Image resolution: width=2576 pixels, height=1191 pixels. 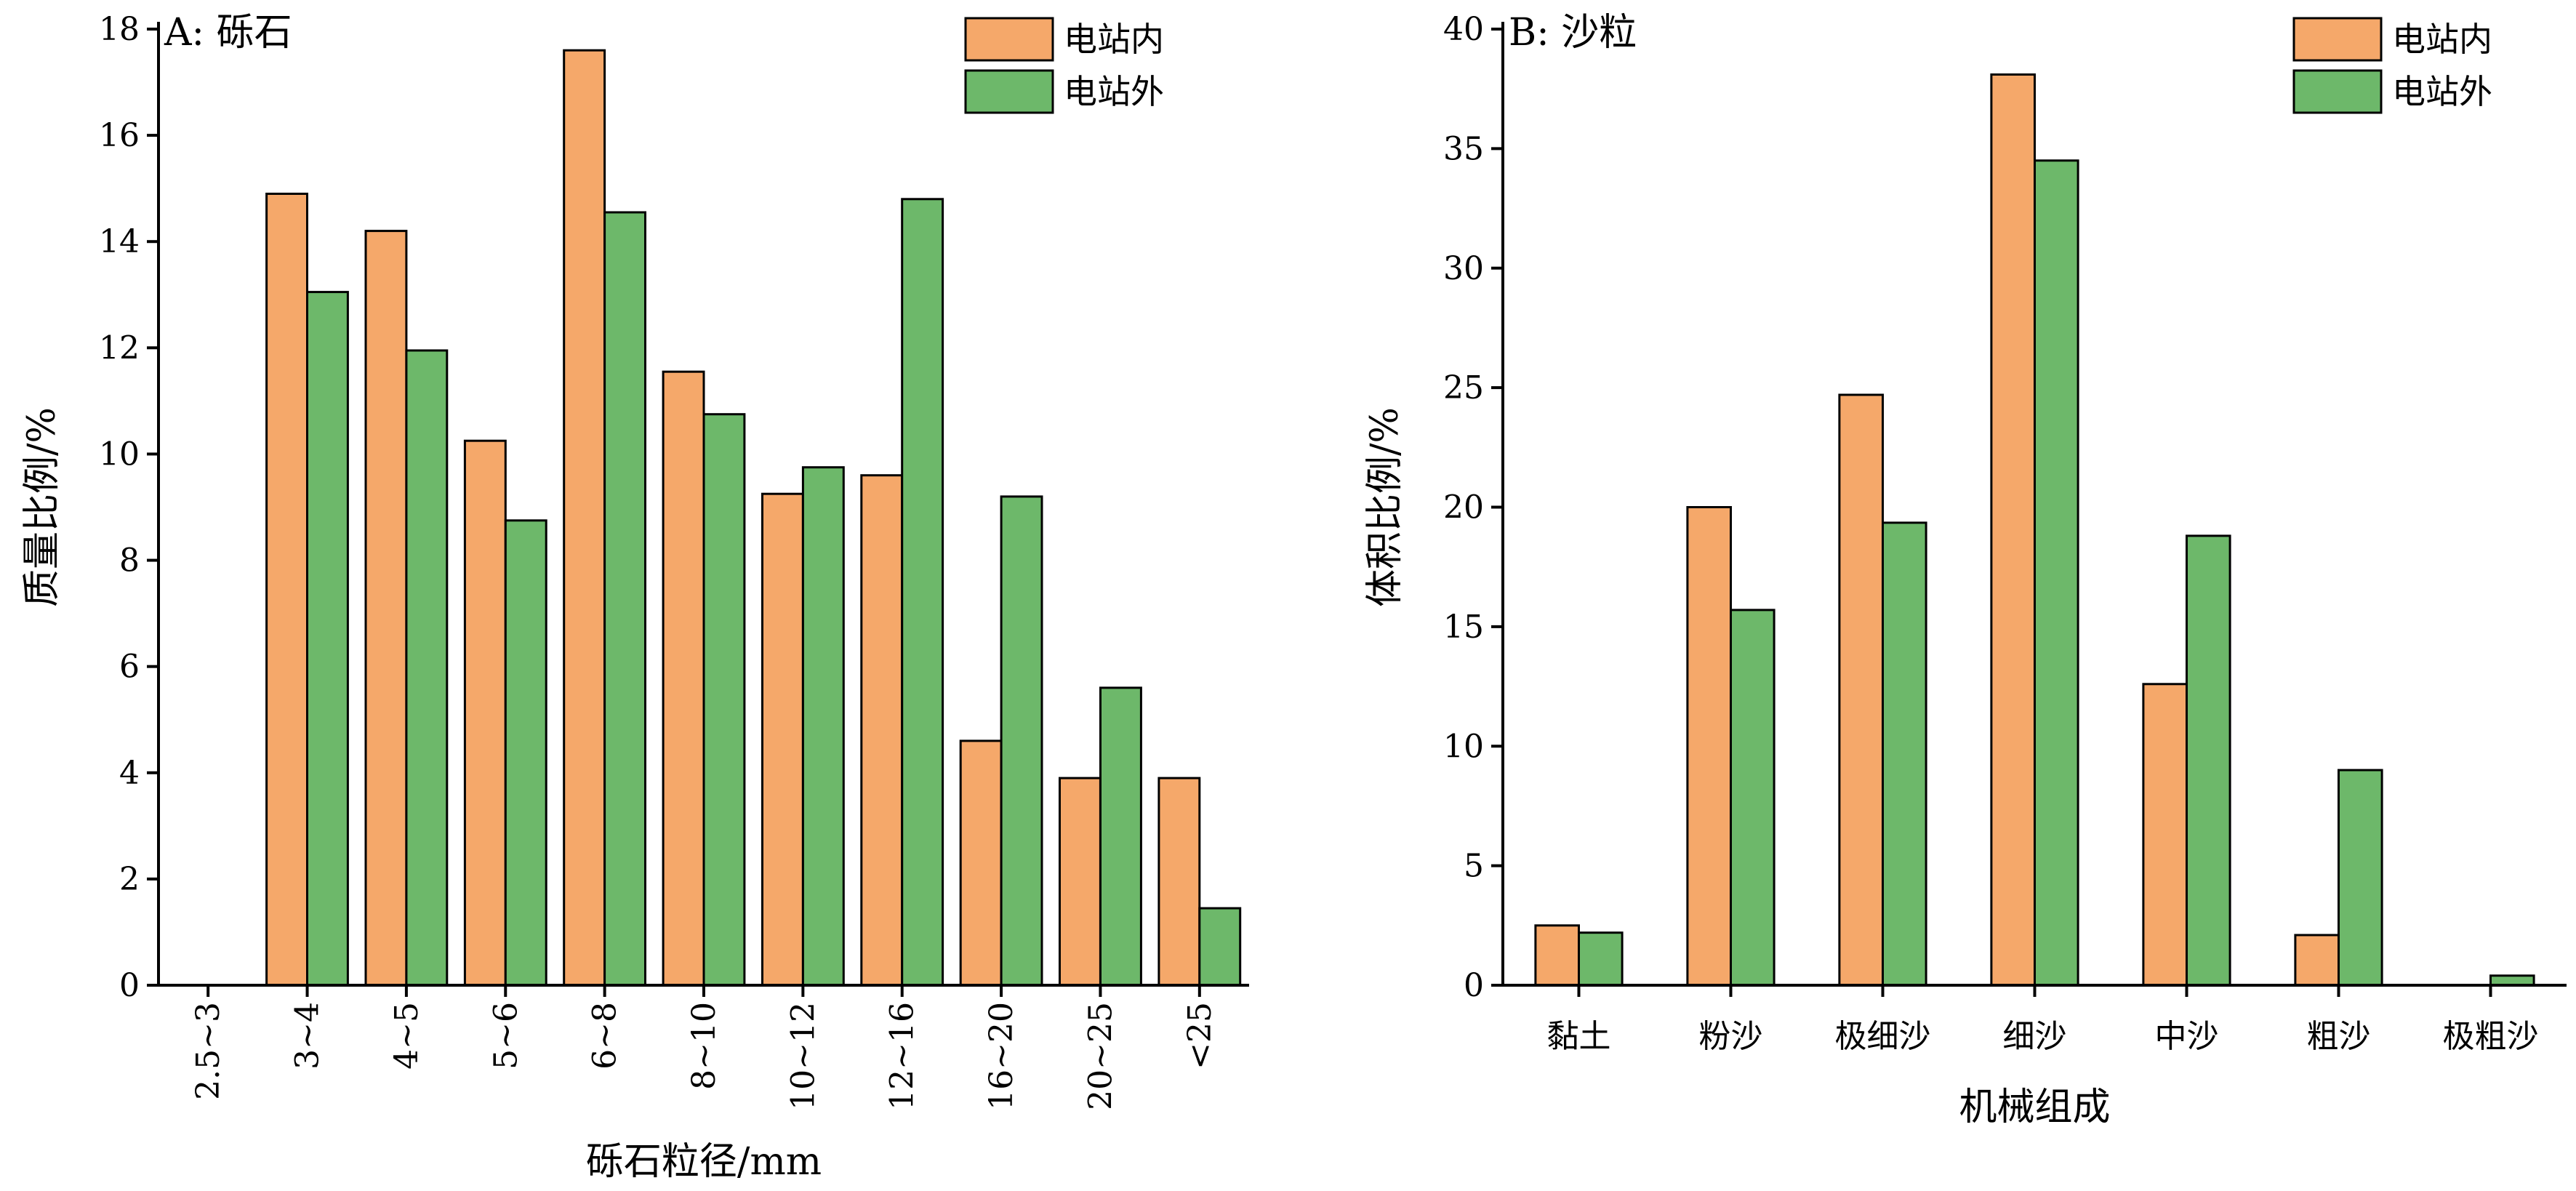 I want to click on panel-b-x-axis-title: 机械组成, so click(x=2035, y=1107).